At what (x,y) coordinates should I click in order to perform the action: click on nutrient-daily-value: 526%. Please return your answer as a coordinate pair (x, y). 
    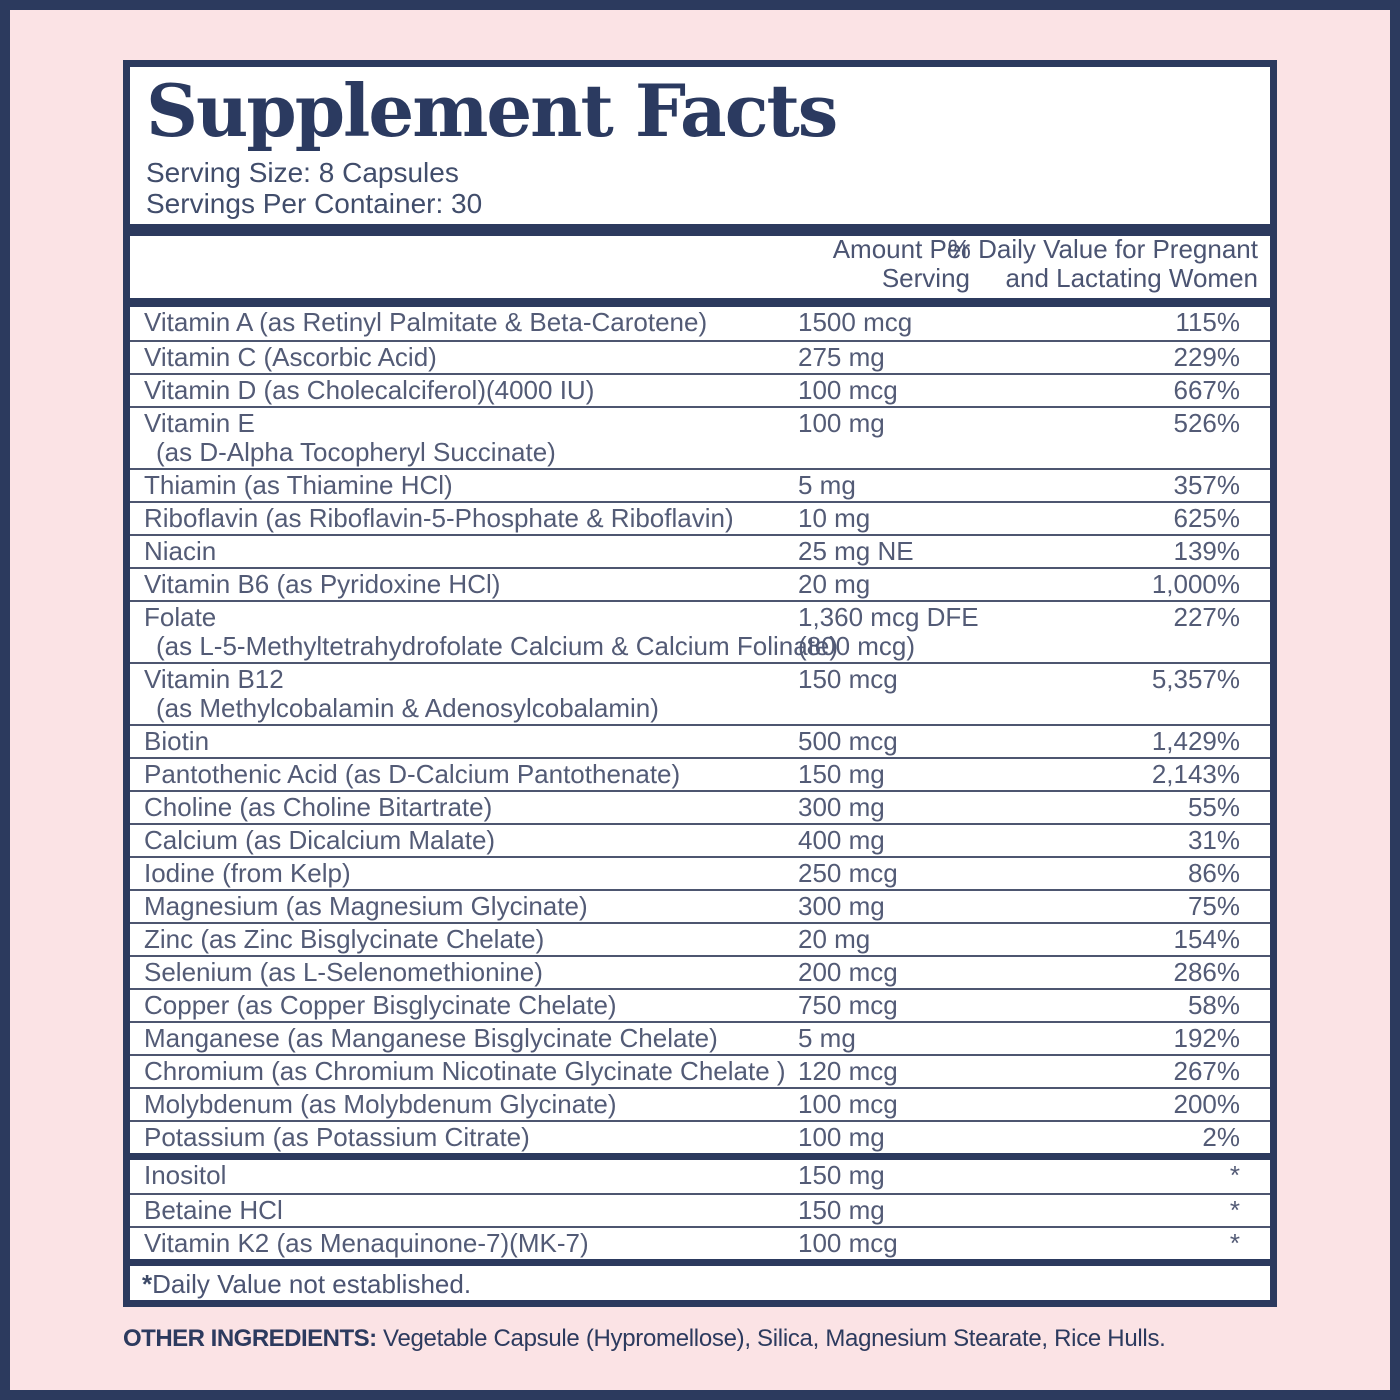
    Looking at the image, I should click on (1207, 423).